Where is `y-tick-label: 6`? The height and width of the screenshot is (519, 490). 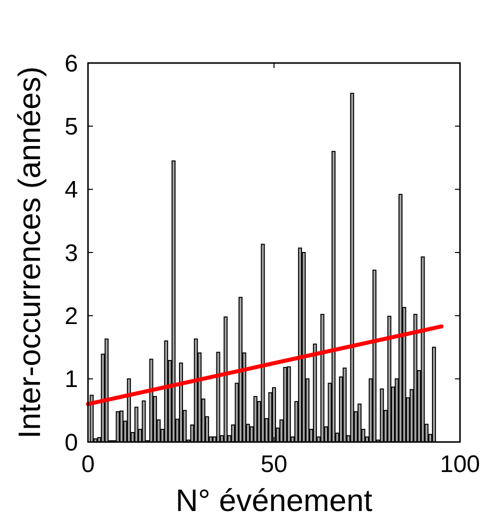 y-tick-label: 6 is located at coordinates (71, 64).